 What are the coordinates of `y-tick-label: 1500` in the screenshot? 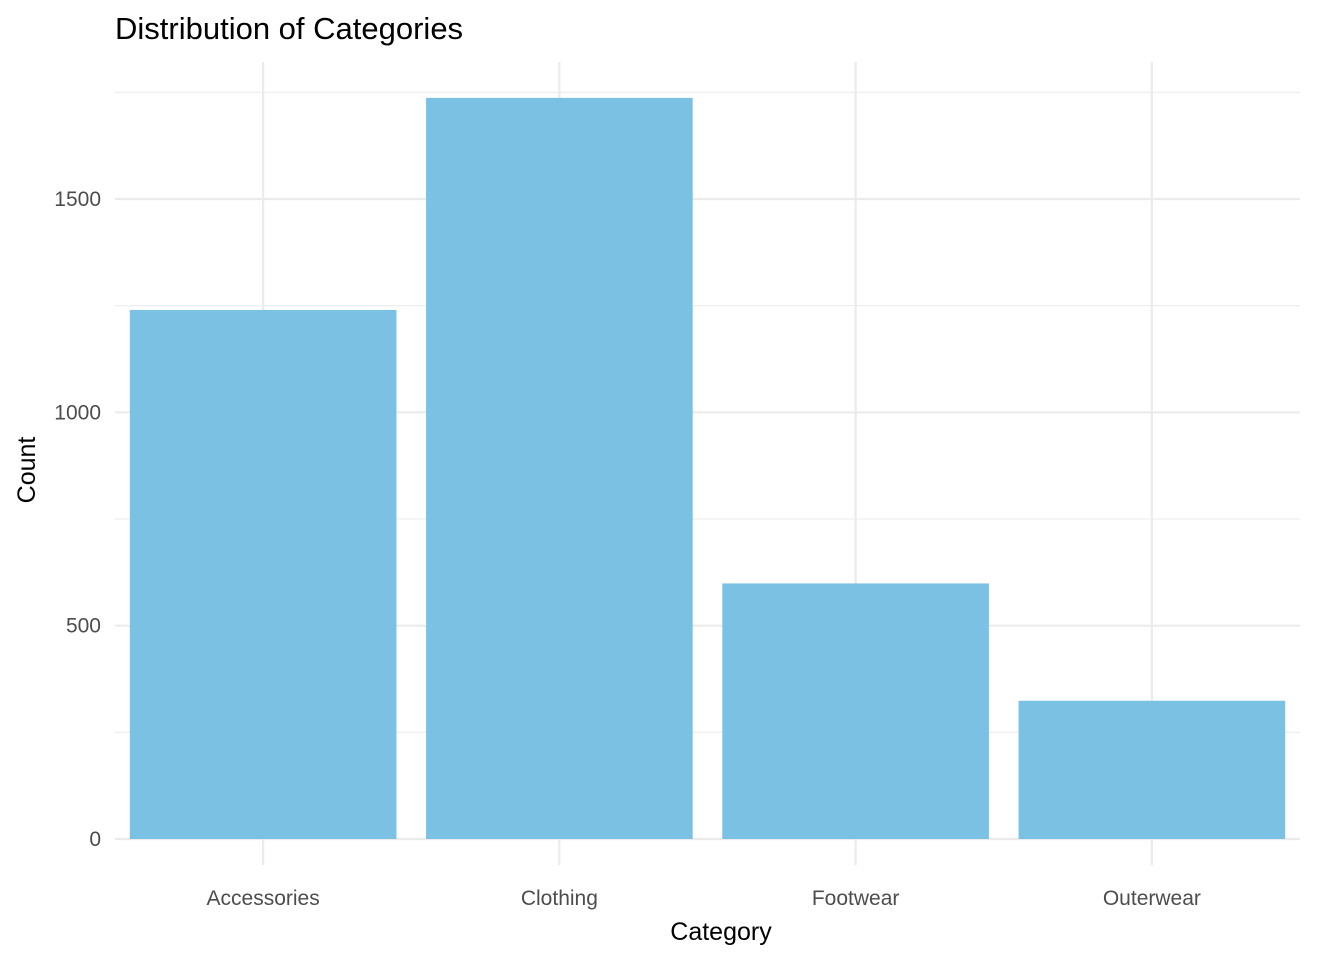 It's located at (77, 199).